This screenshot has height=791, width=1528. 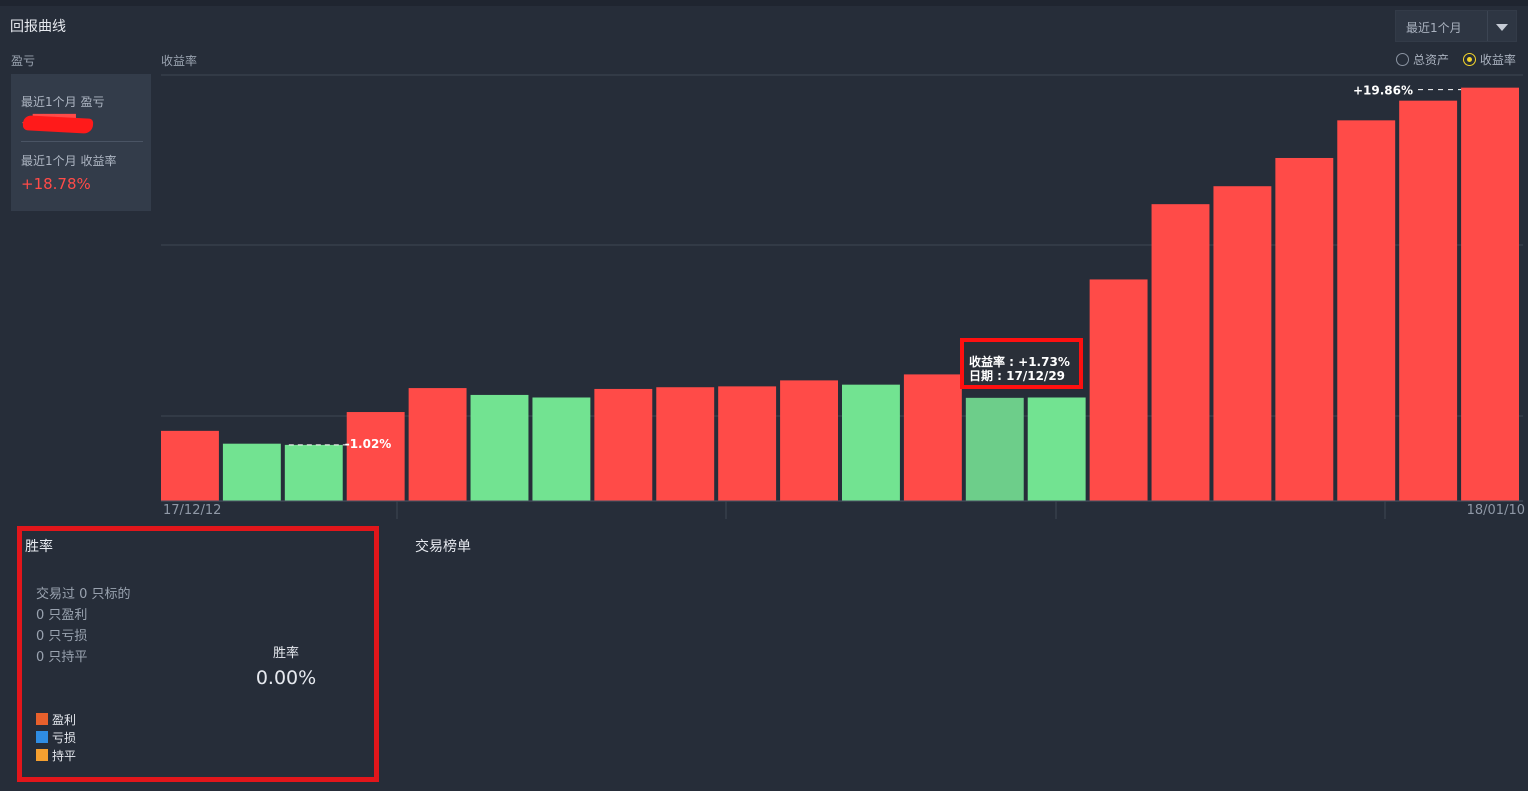 What do you see at coordinates (1502, 27) in the screenshot?
I see `chevron-down-icon` at bounding box center [1502, 27].